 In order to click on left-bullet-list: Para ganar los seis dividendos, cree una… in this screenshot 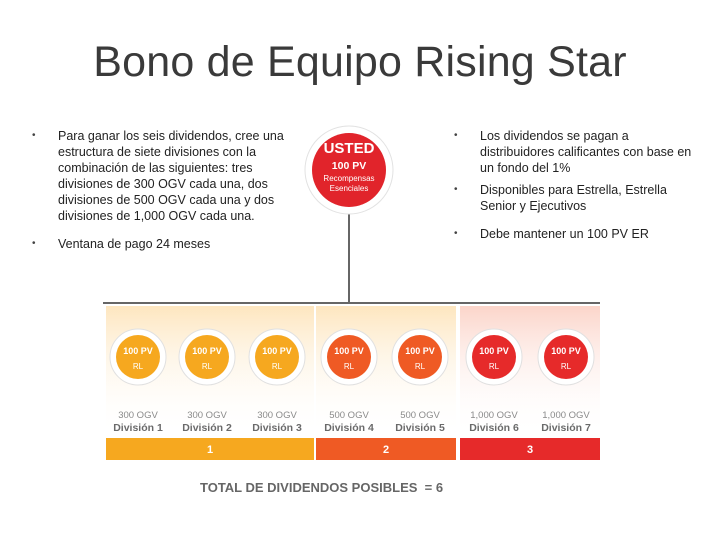, I will do `click(158, 196)`.